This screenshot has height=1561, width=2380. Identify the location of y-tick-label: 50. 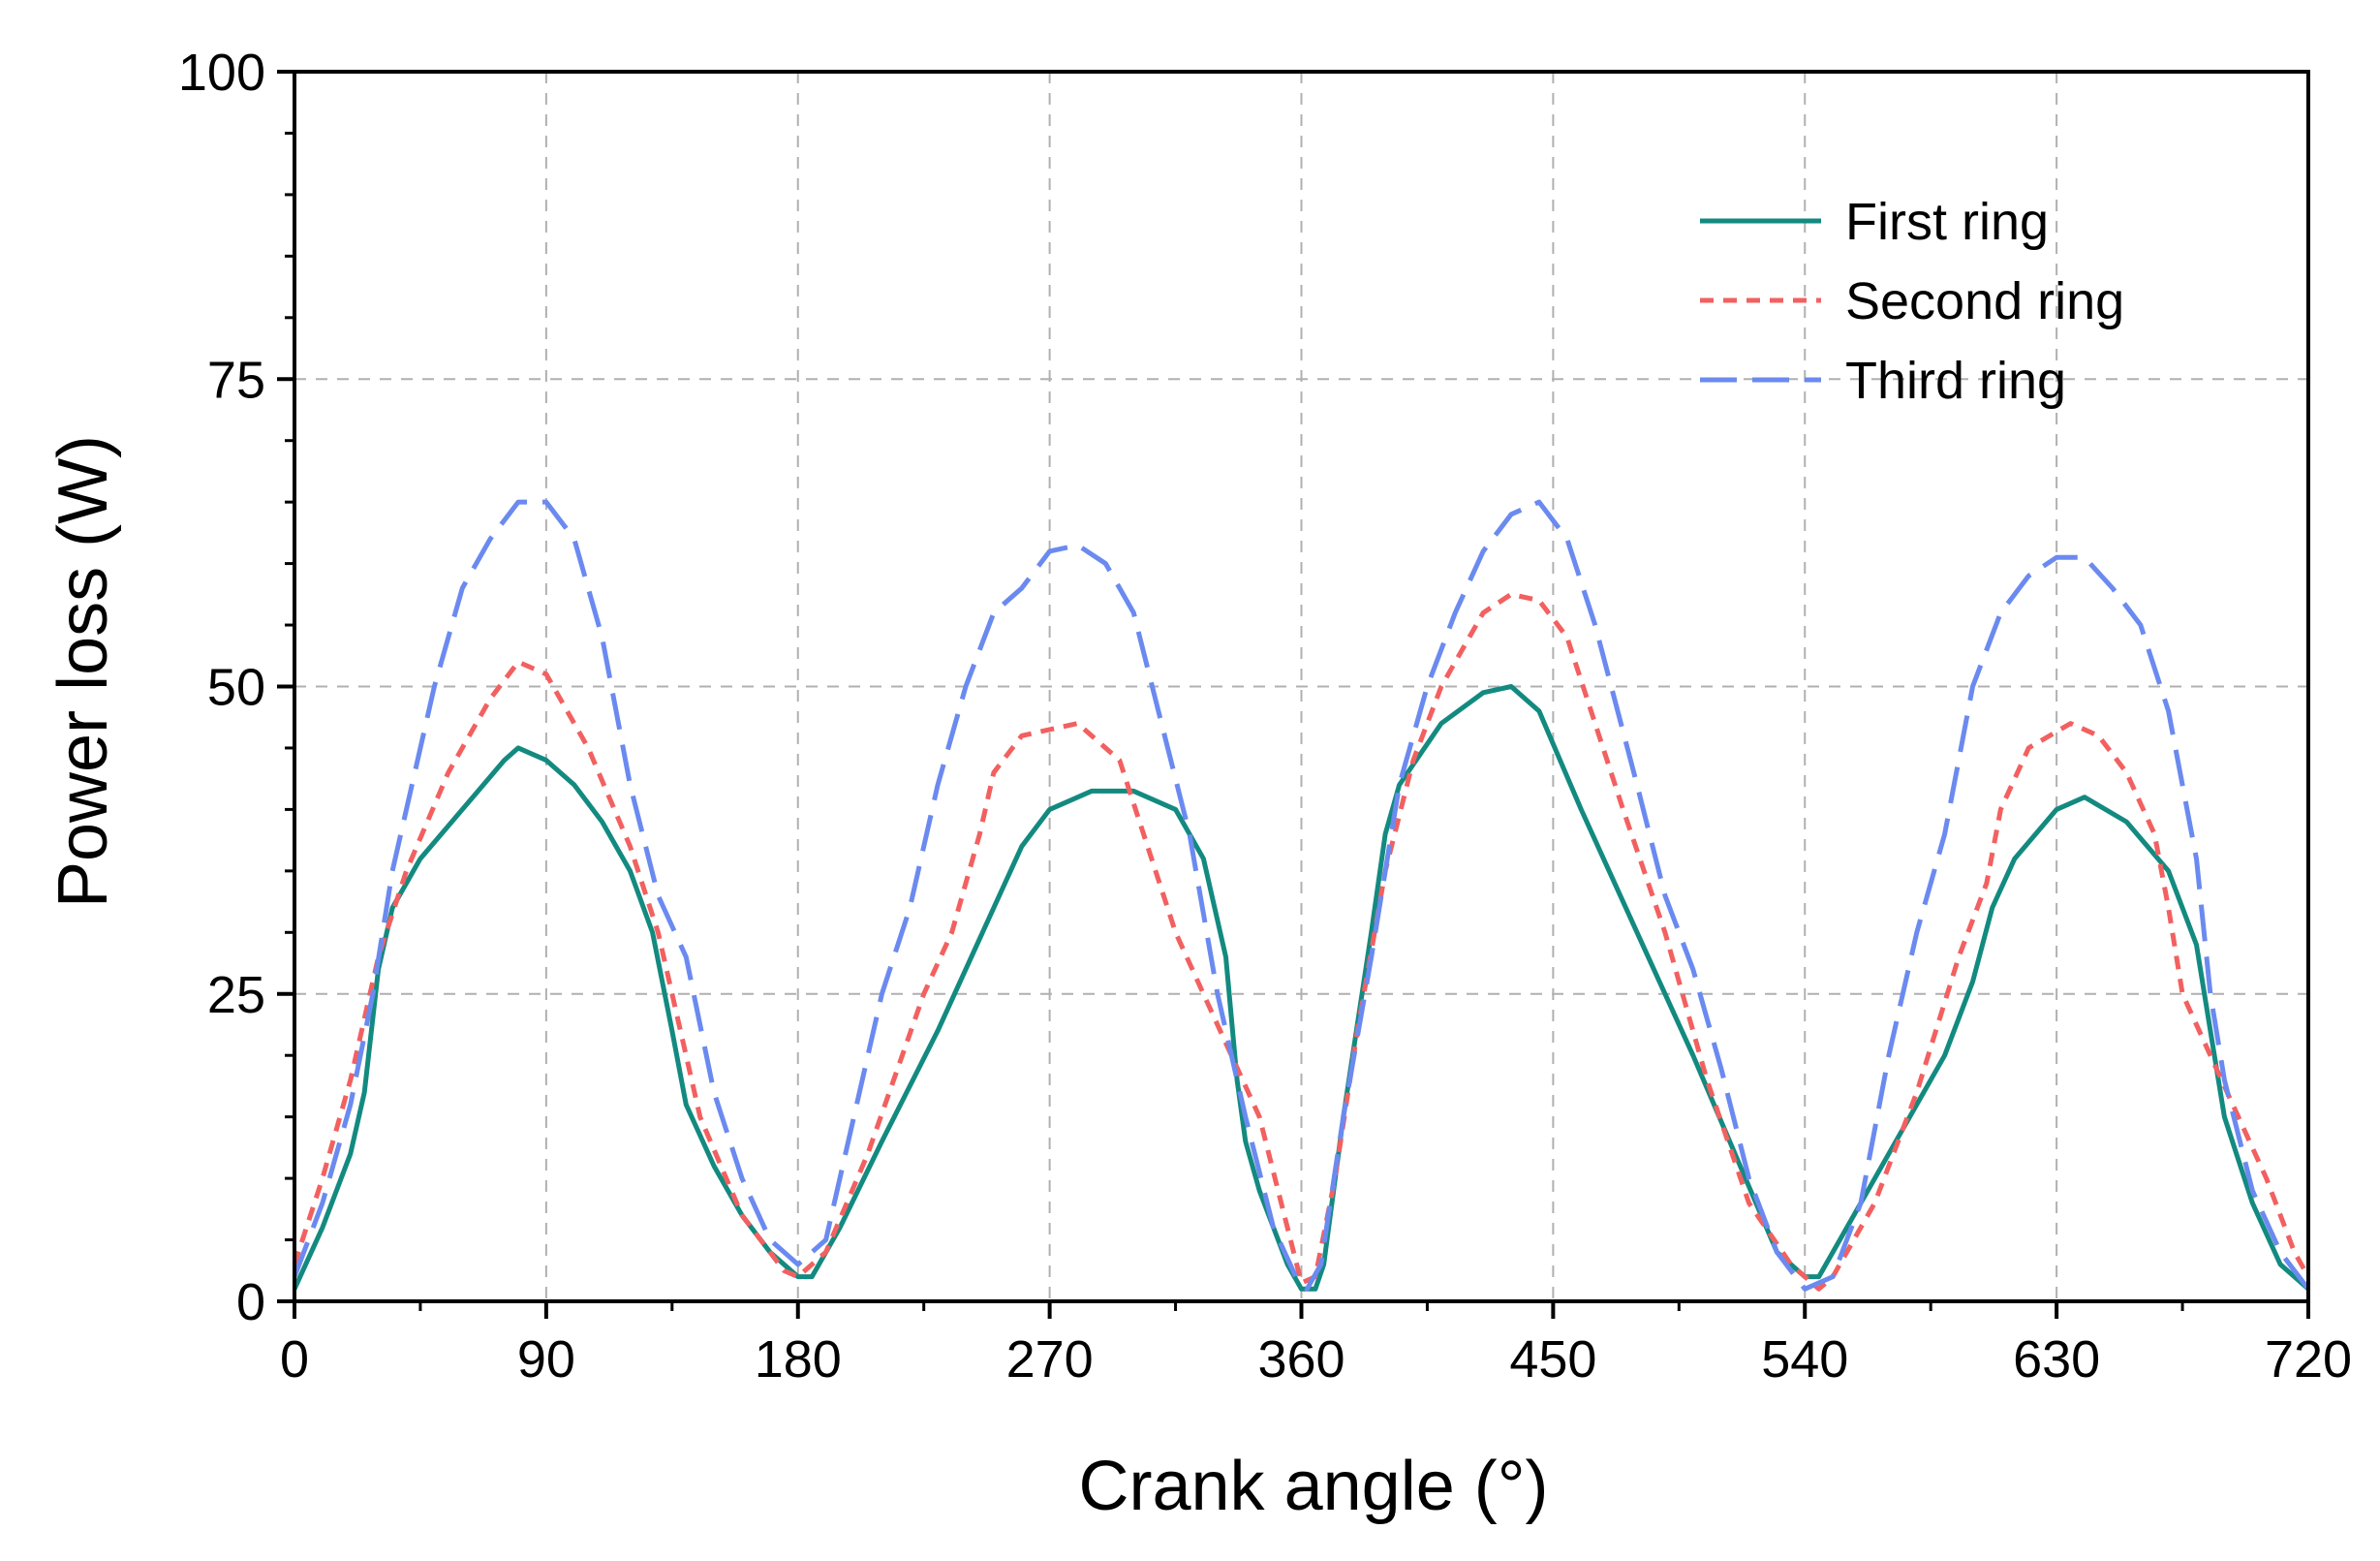
(236, 688).